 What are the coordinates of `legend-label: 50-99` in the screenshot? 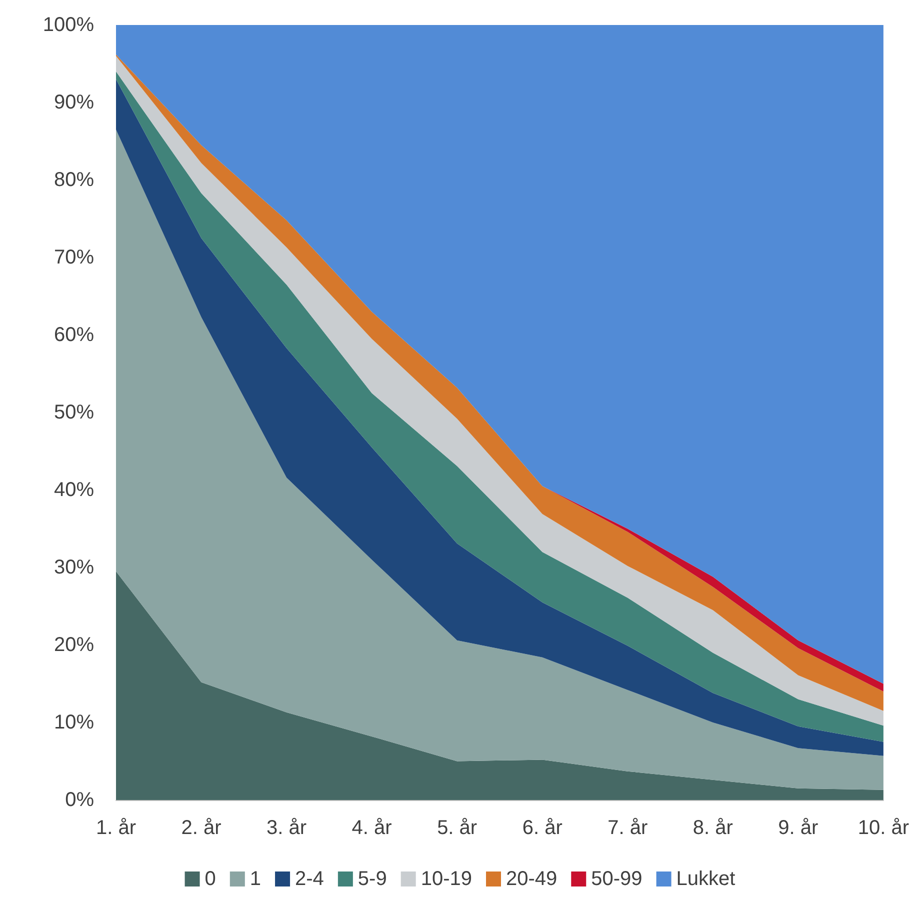 It's located at (616, 879).